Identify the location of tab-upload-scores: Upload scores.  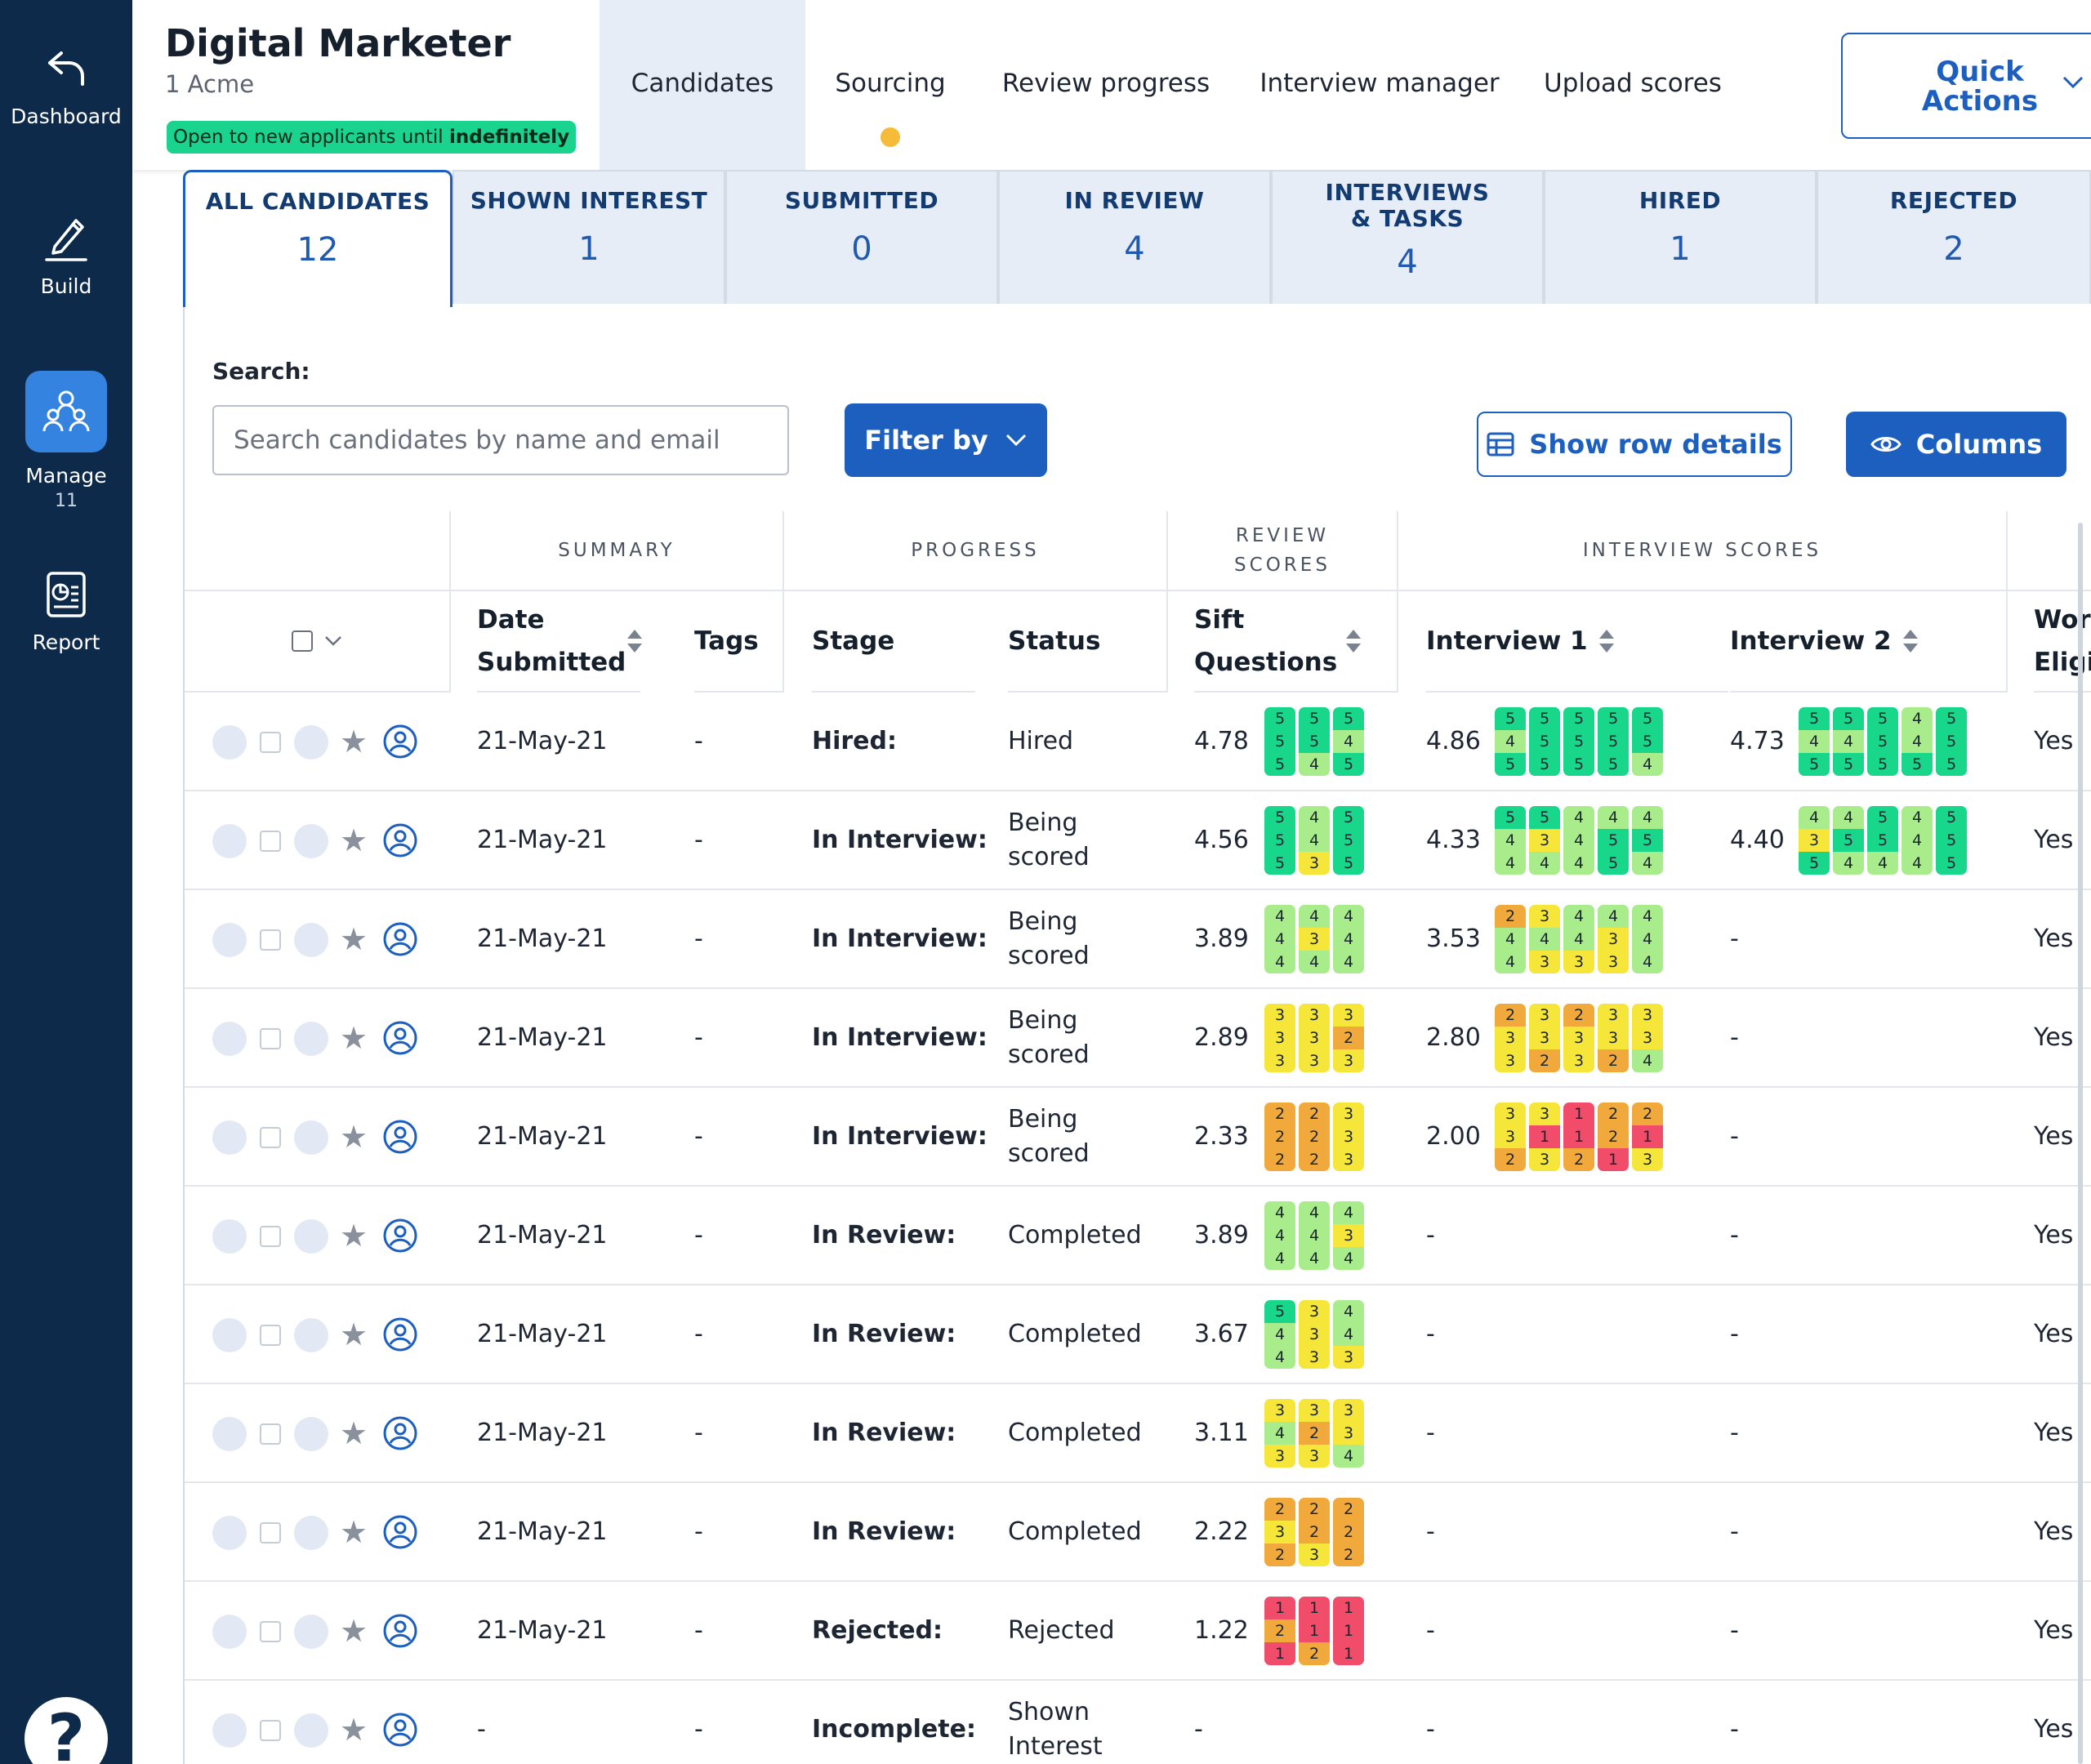
(1633, 85).